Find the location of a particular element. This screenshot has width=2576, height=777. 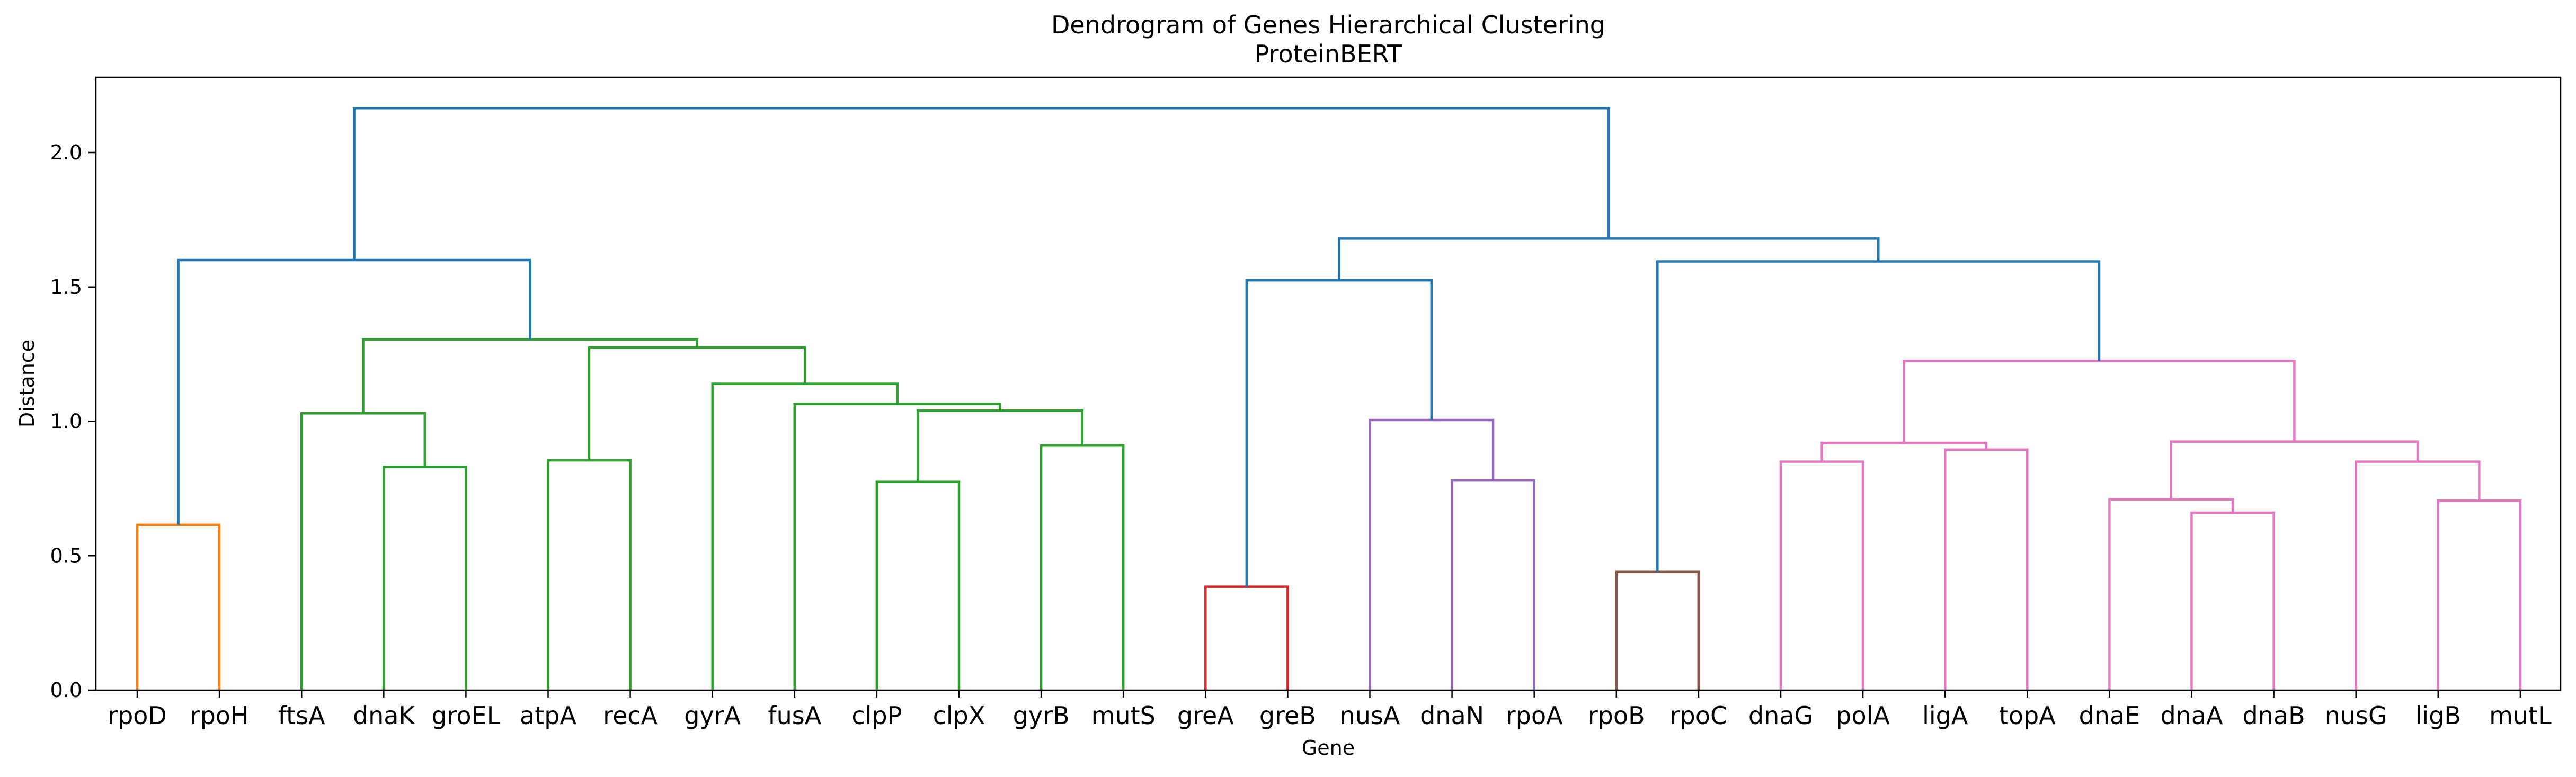

dendrogram-link-m17-m26 is located at coordinates (1879, 416).